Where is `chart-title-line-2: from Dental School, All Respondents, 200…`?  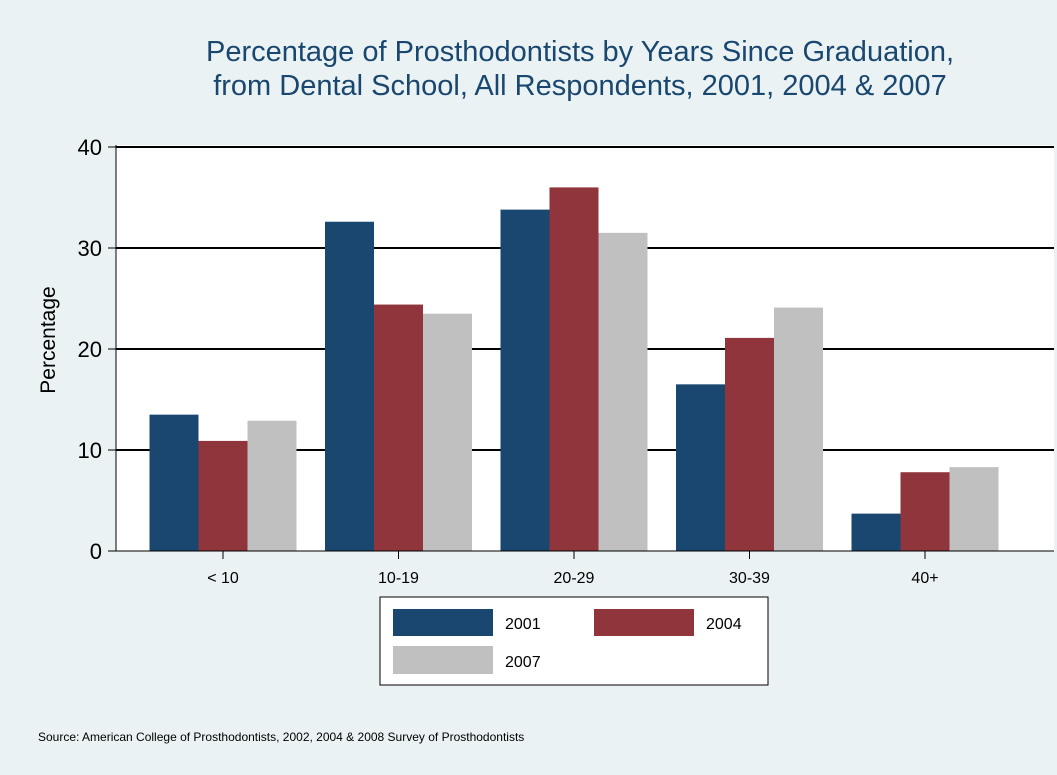
chart-title-line-2: from Dental School, All Respondents, 200… is located at coordinates (580, 86).